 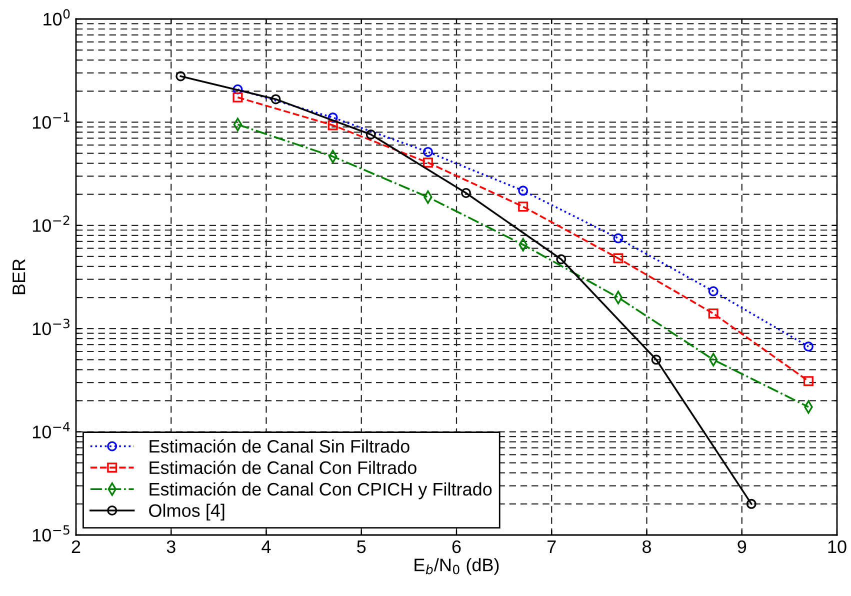 What do you see at coordinates (280, 446) in the screenshot?
I see `legend-label: Estimación de Canal Sin Filtrado` at bounding box center [280, 446].